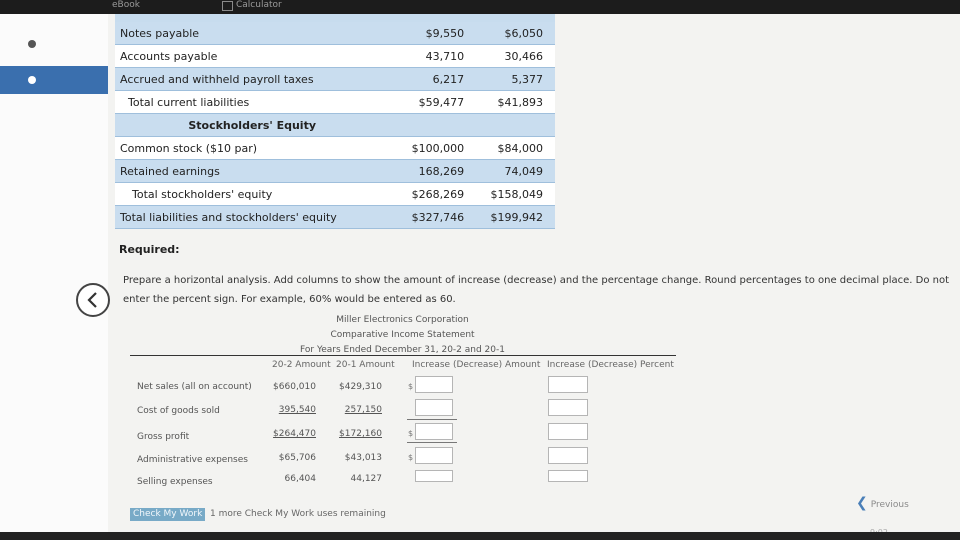  I want to click on row-label: Total current liabilities, so click(252, 102).